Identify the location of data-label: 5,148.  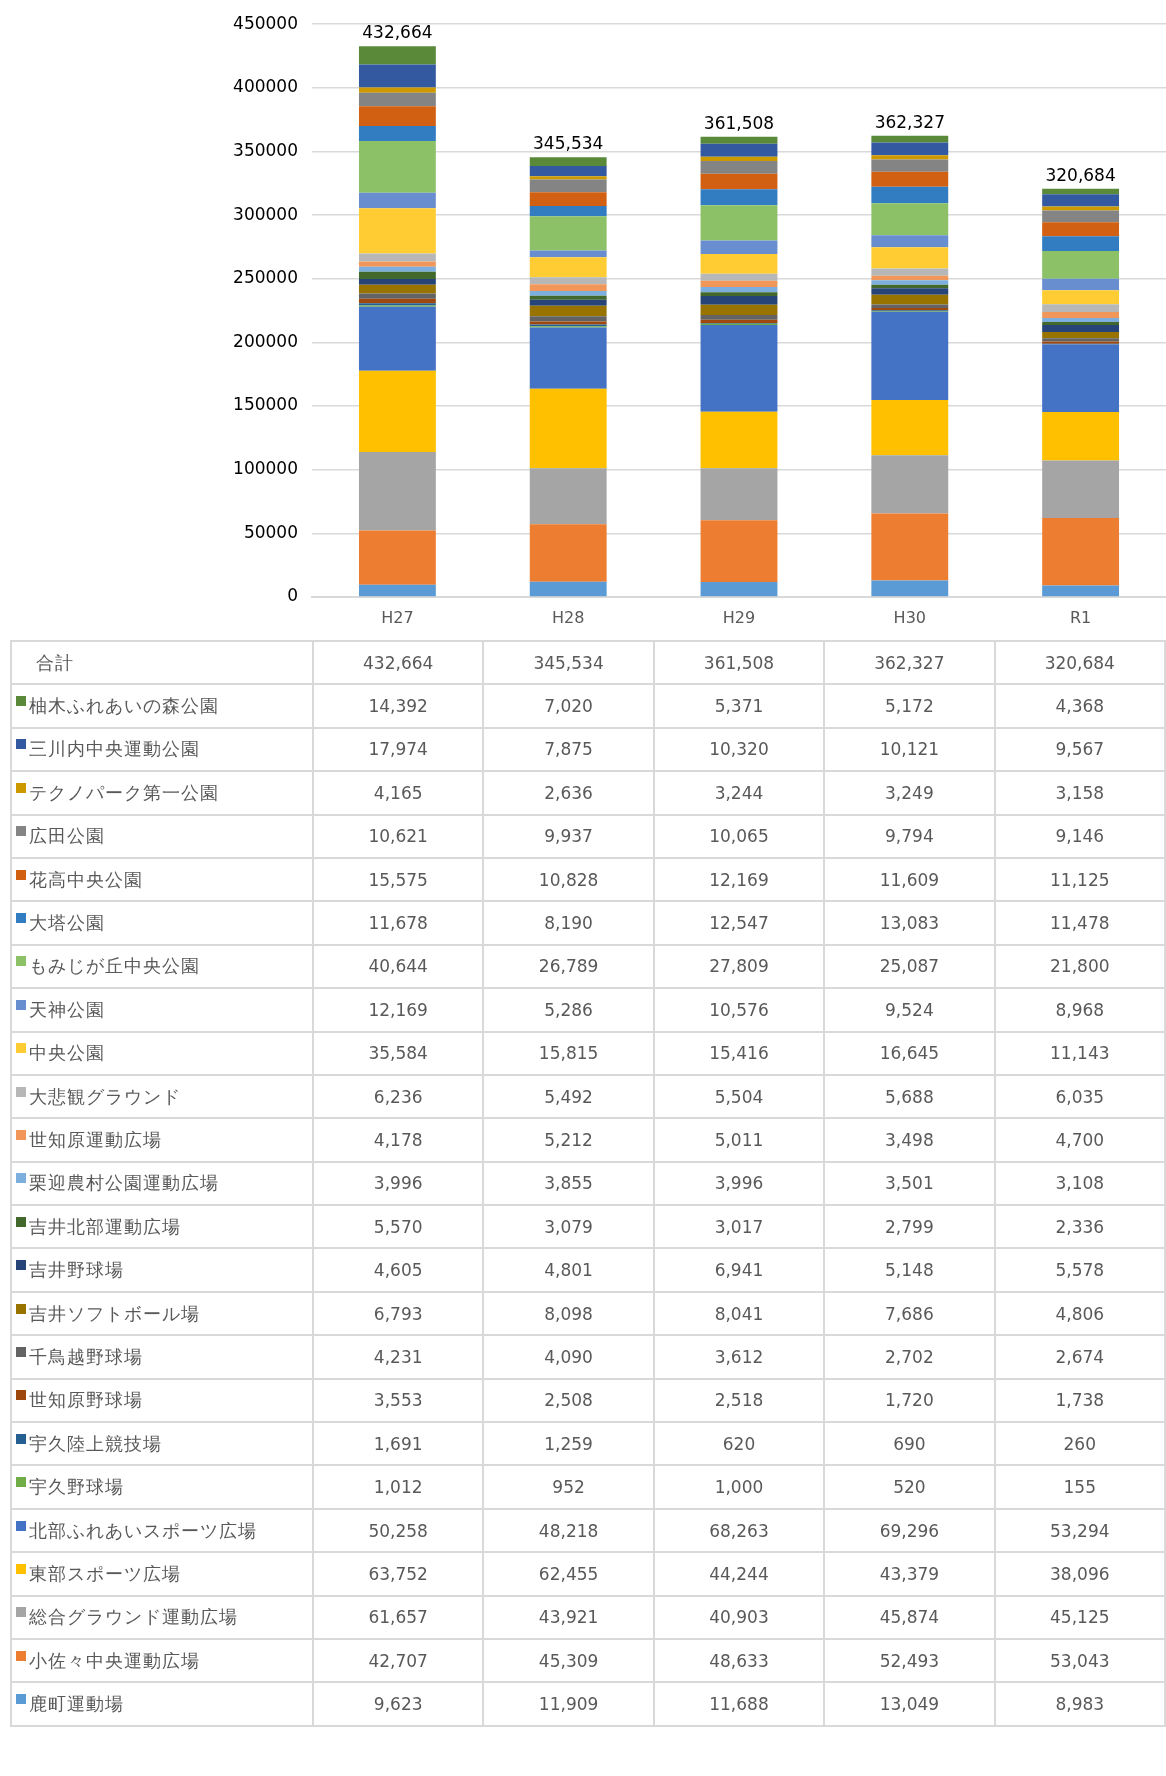
(909, 1270).